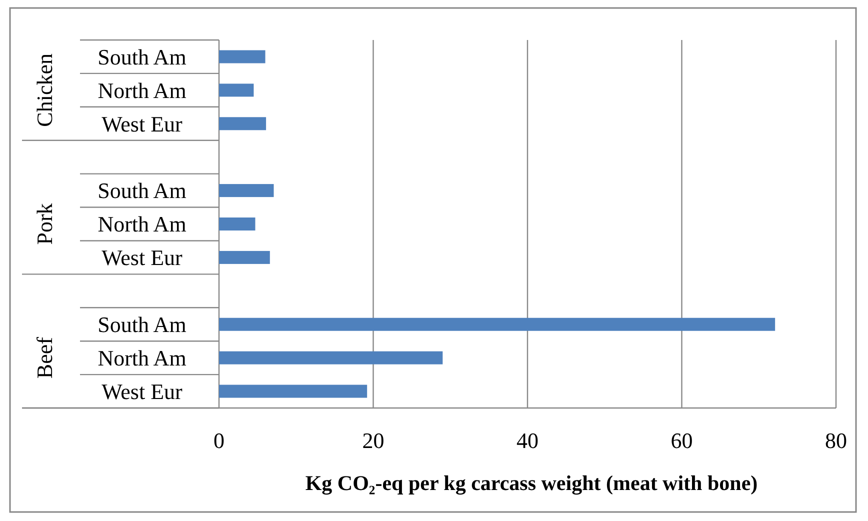 This screenshot has height=521, width=868. Describe the element at coordinates (836, 440) in the screenshot. I see `x-tick-label: 80` at that location.